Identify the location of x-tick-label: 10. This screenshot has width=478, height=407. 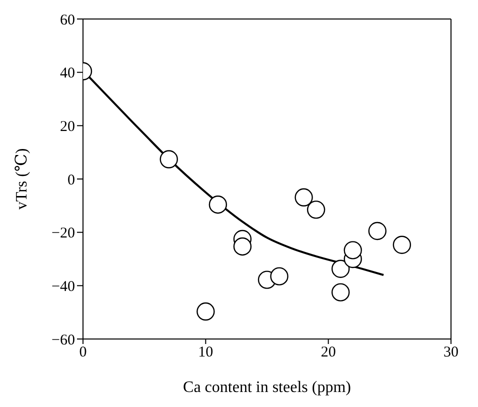
(206, 352).